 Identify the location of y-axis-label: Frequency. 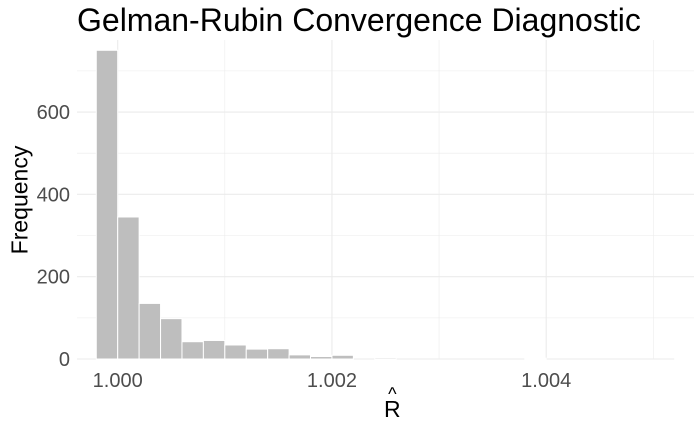
(19, 200).